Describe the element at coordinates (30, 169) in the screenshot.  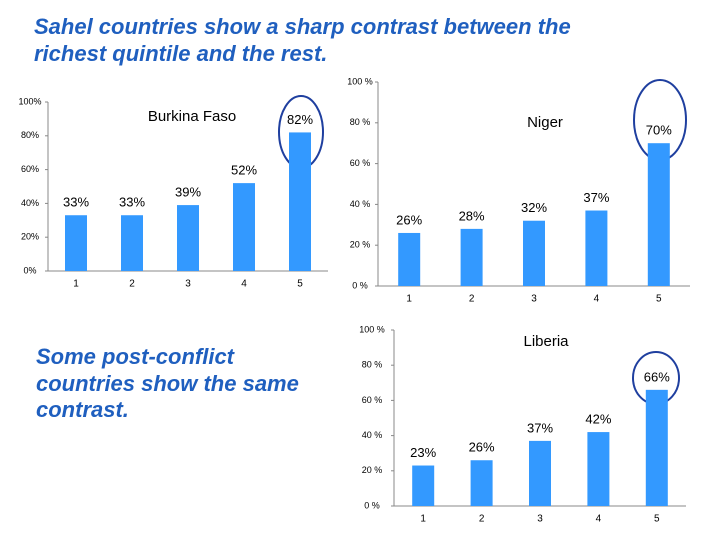
I see `y-tick-label: 60%` at that location.